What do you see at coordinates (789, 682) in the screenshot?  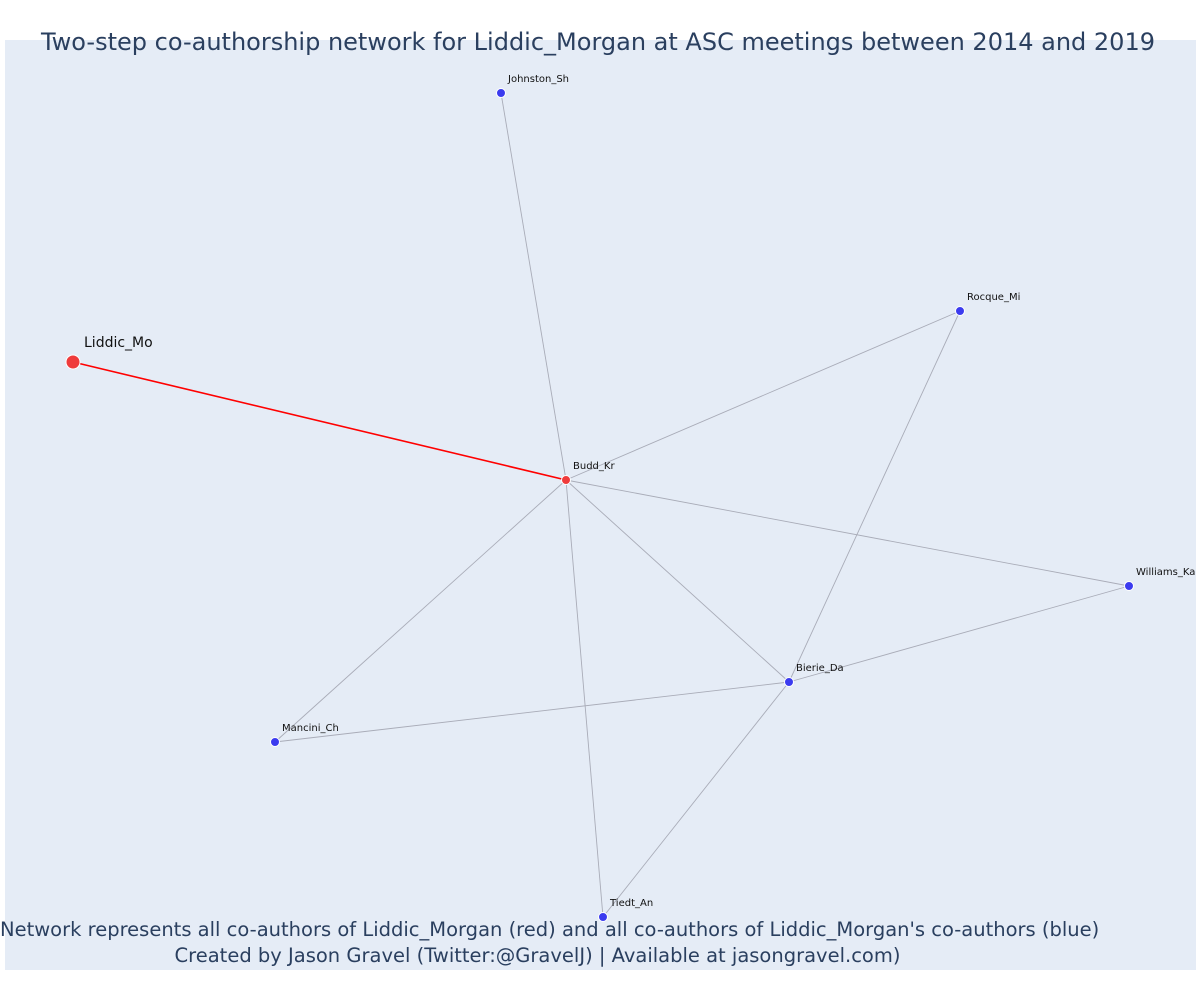 I see `node-Bierie_Da` at bounding box center [789, 682].